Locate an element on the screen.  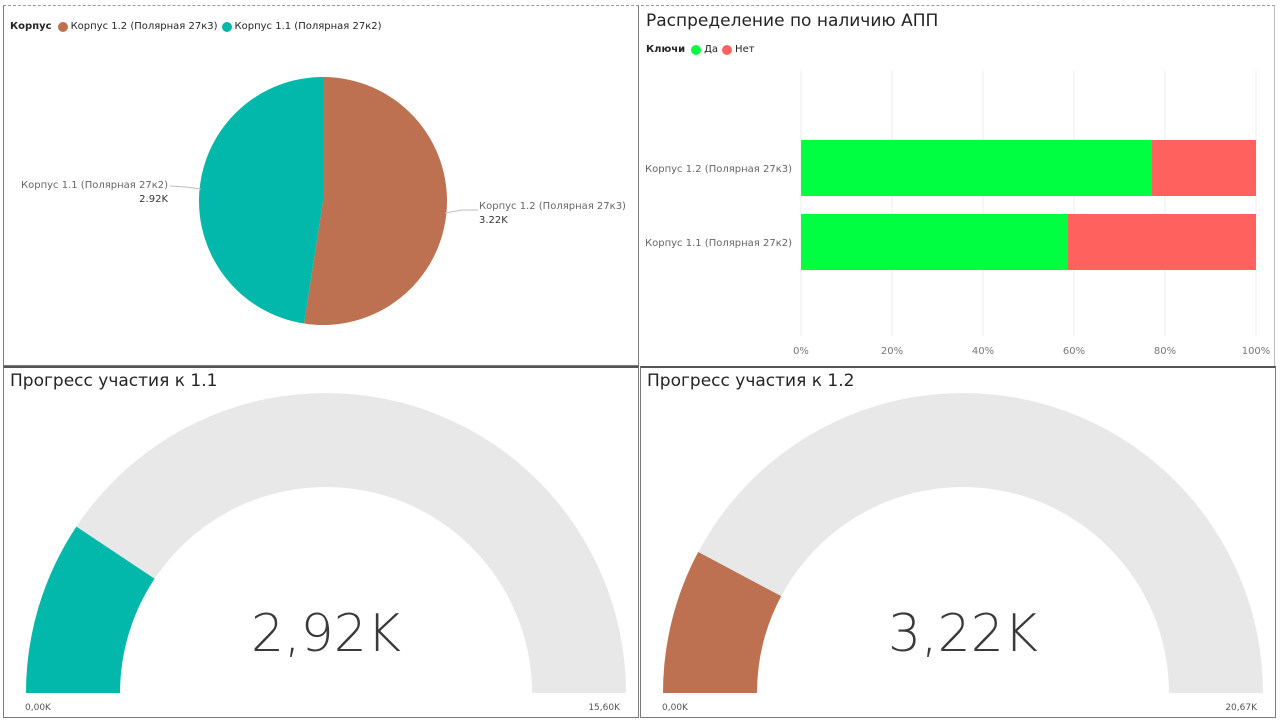
gauge-1-2-value-arc is located at coordinates (722, 622).